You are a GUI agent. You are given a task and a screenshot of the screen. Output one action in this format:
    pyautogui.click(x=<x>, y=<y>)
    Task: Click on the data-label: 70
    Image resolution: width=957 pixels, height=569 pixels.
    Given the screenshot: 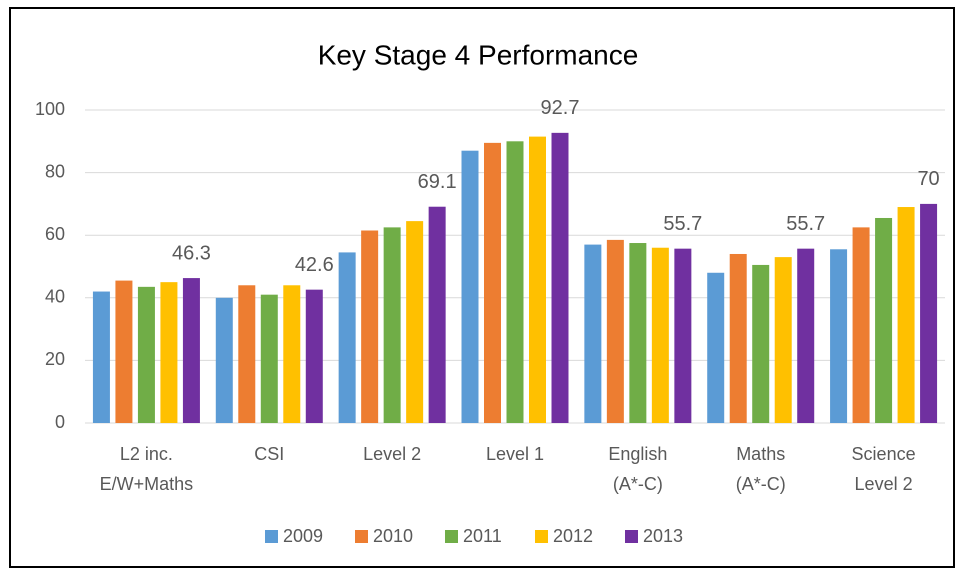 What is the action you would take?
    pyautogui.click(x=928, y=179)
    